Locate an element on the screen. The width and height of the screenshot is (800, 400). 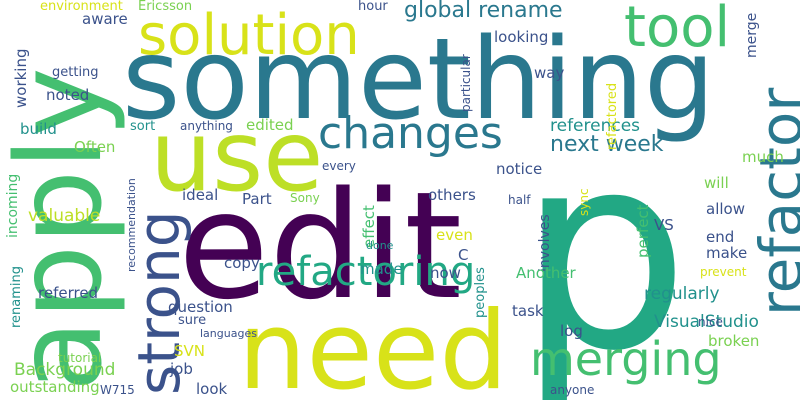
word-made: made is located at coordinates (381, 269).